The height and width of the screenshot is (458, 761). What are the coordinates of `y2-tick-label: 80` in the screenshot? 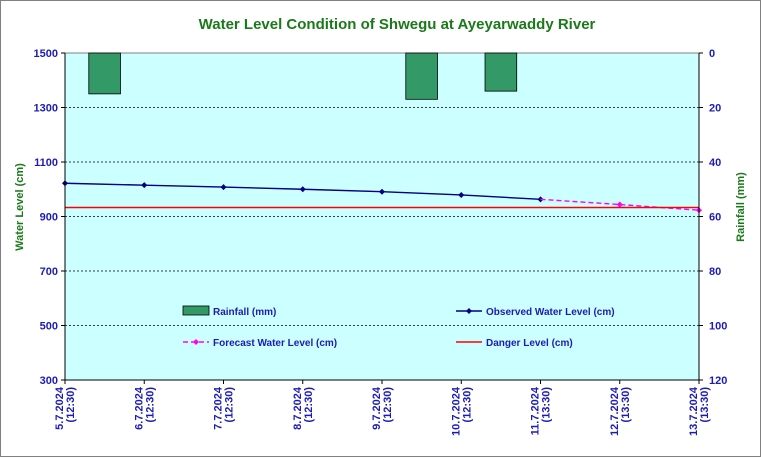 It's located at (715, 272).